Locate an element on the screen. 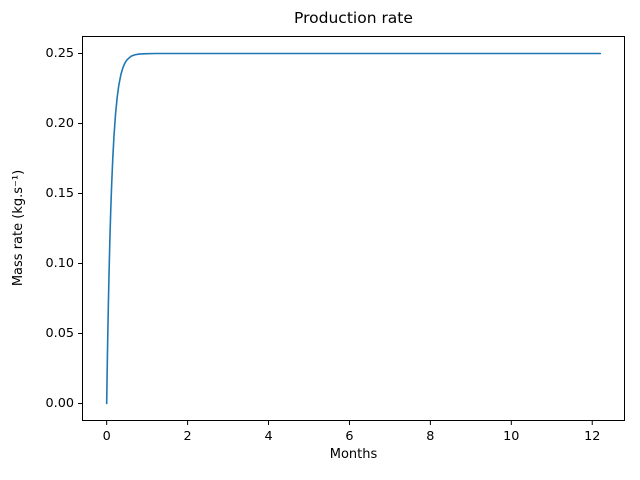 This screenshot has width=640, height=480. x-tick-label: 8 is located at coordinates (430, 436).